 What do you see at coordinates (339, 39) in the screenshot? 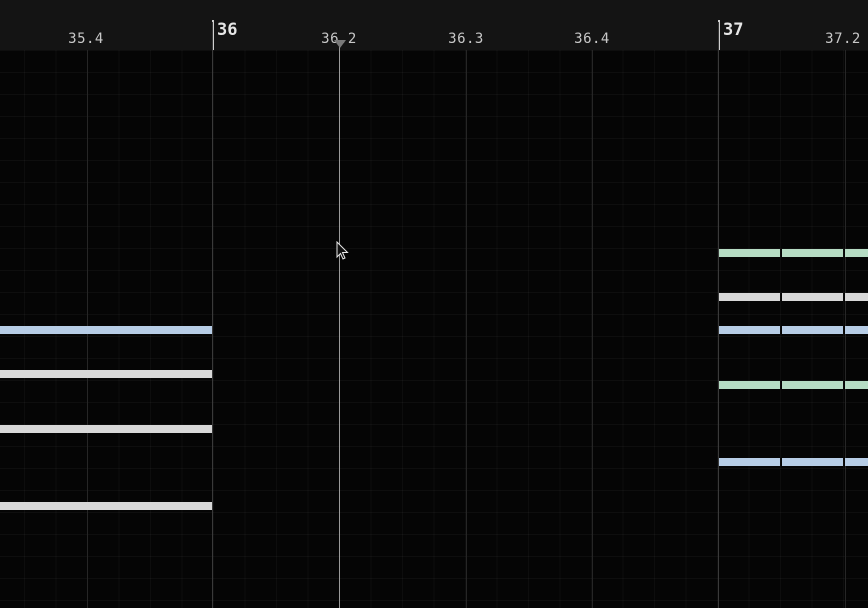
I see `ruler-tick-label: 36.2` at bounding box center [339, 39].